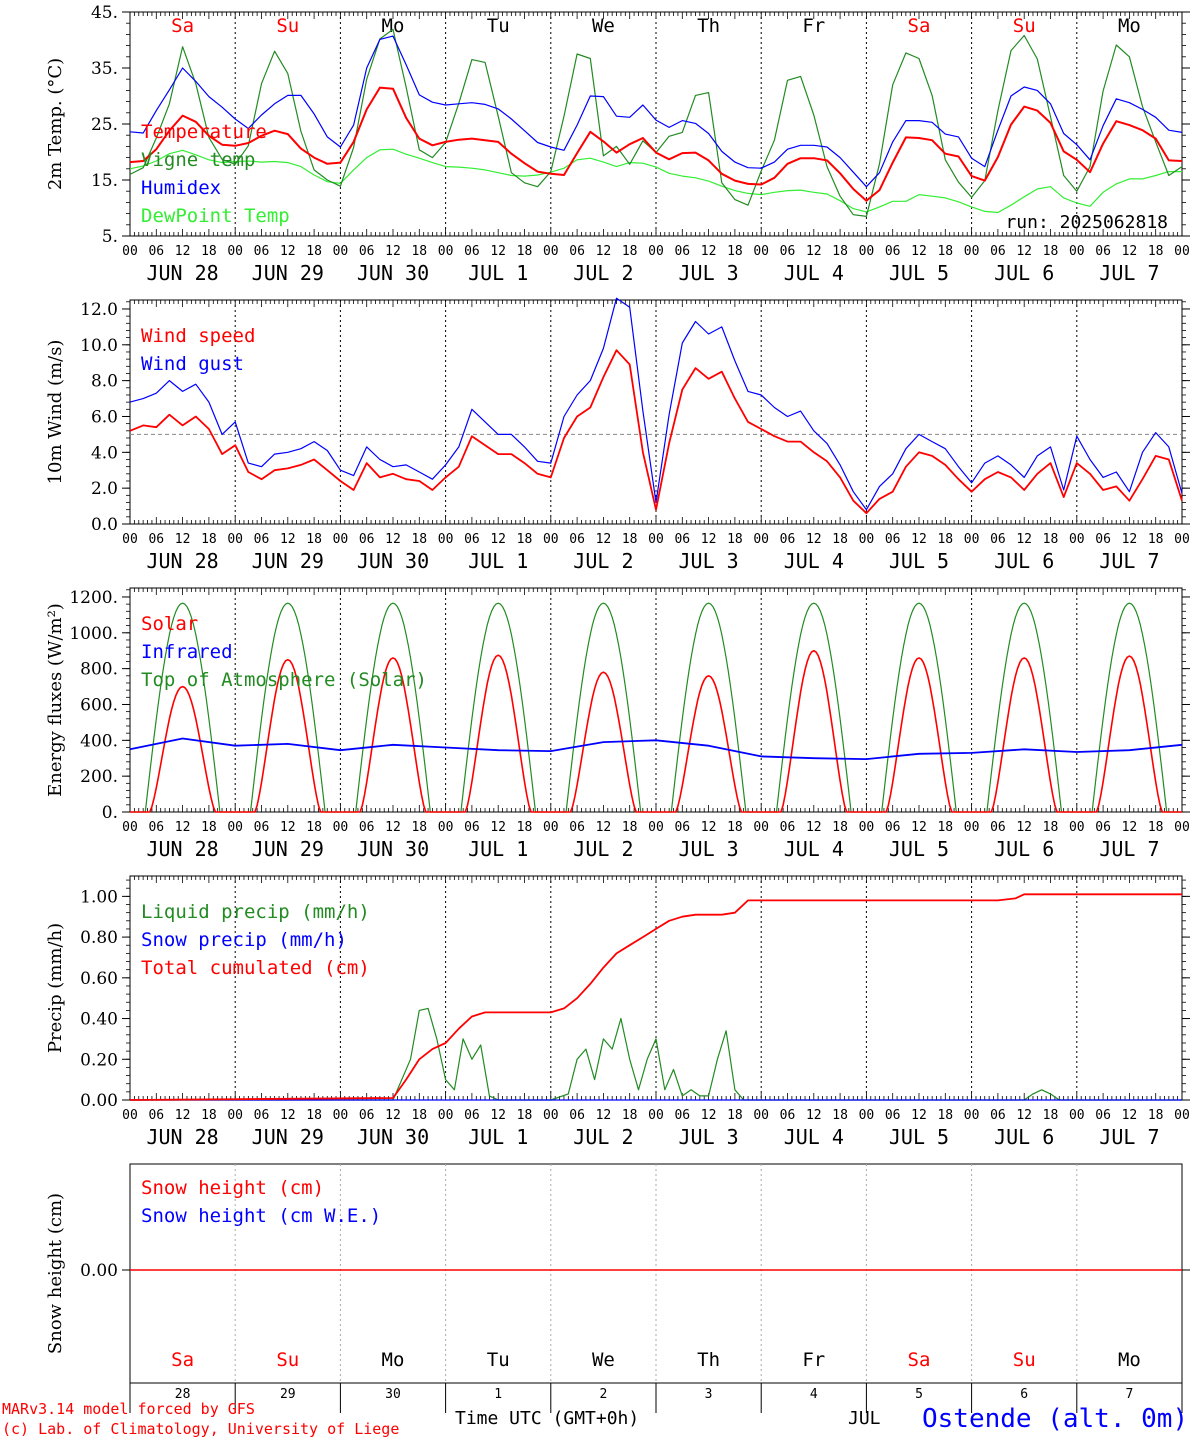 The image size is (1194, 1440). Describe the element at coordinates (864, 1418) in the screenshot. I see `month-label: JUL` at that location.